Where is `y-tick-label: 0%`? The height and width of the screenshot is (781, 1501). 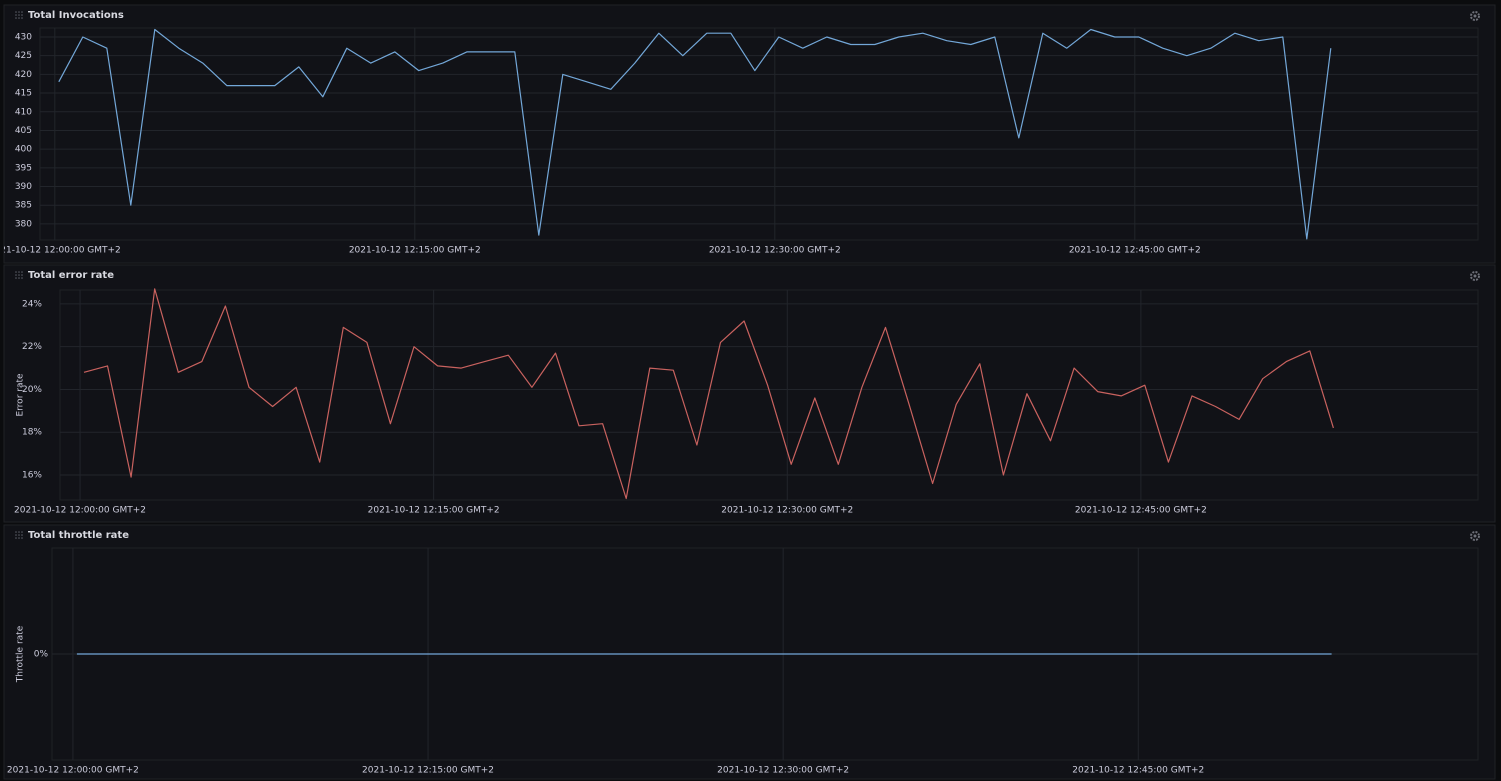 y-tick-label: 0% is located at coordinates (41, 655).